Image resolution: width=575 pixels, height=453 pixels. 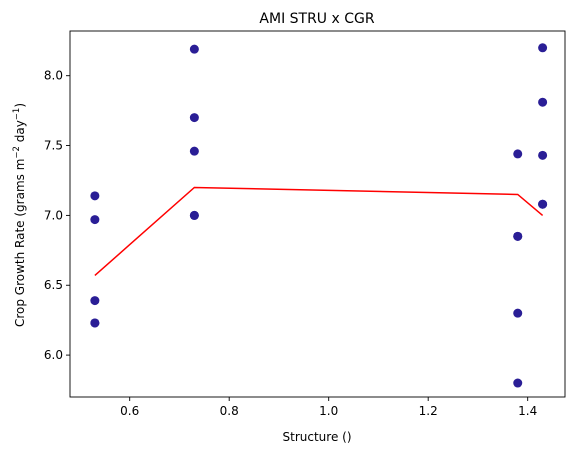 I want to click on y-axis-label-part1: Crop Growth Rate (grams m, so click(x=20, y=243).